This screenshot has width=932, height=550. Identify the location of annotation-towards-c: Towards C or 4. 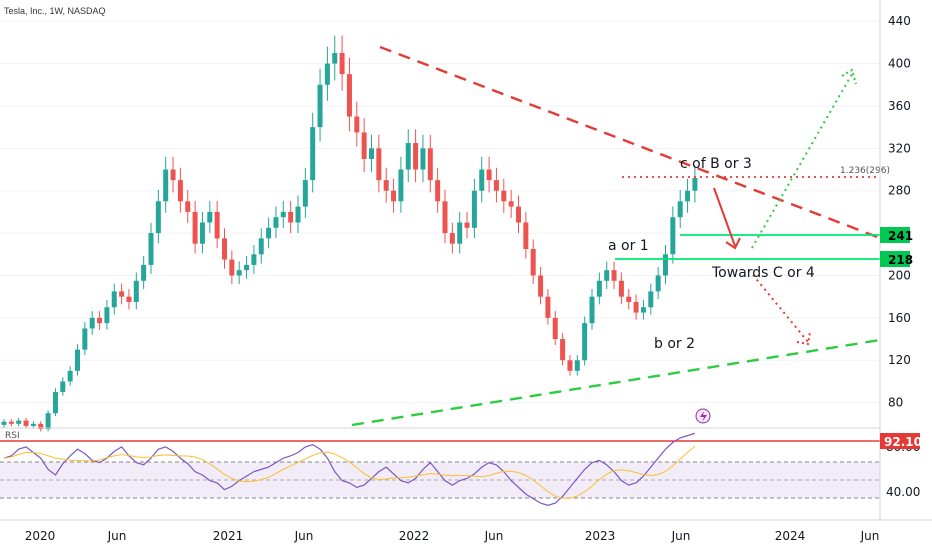
(763, 273).